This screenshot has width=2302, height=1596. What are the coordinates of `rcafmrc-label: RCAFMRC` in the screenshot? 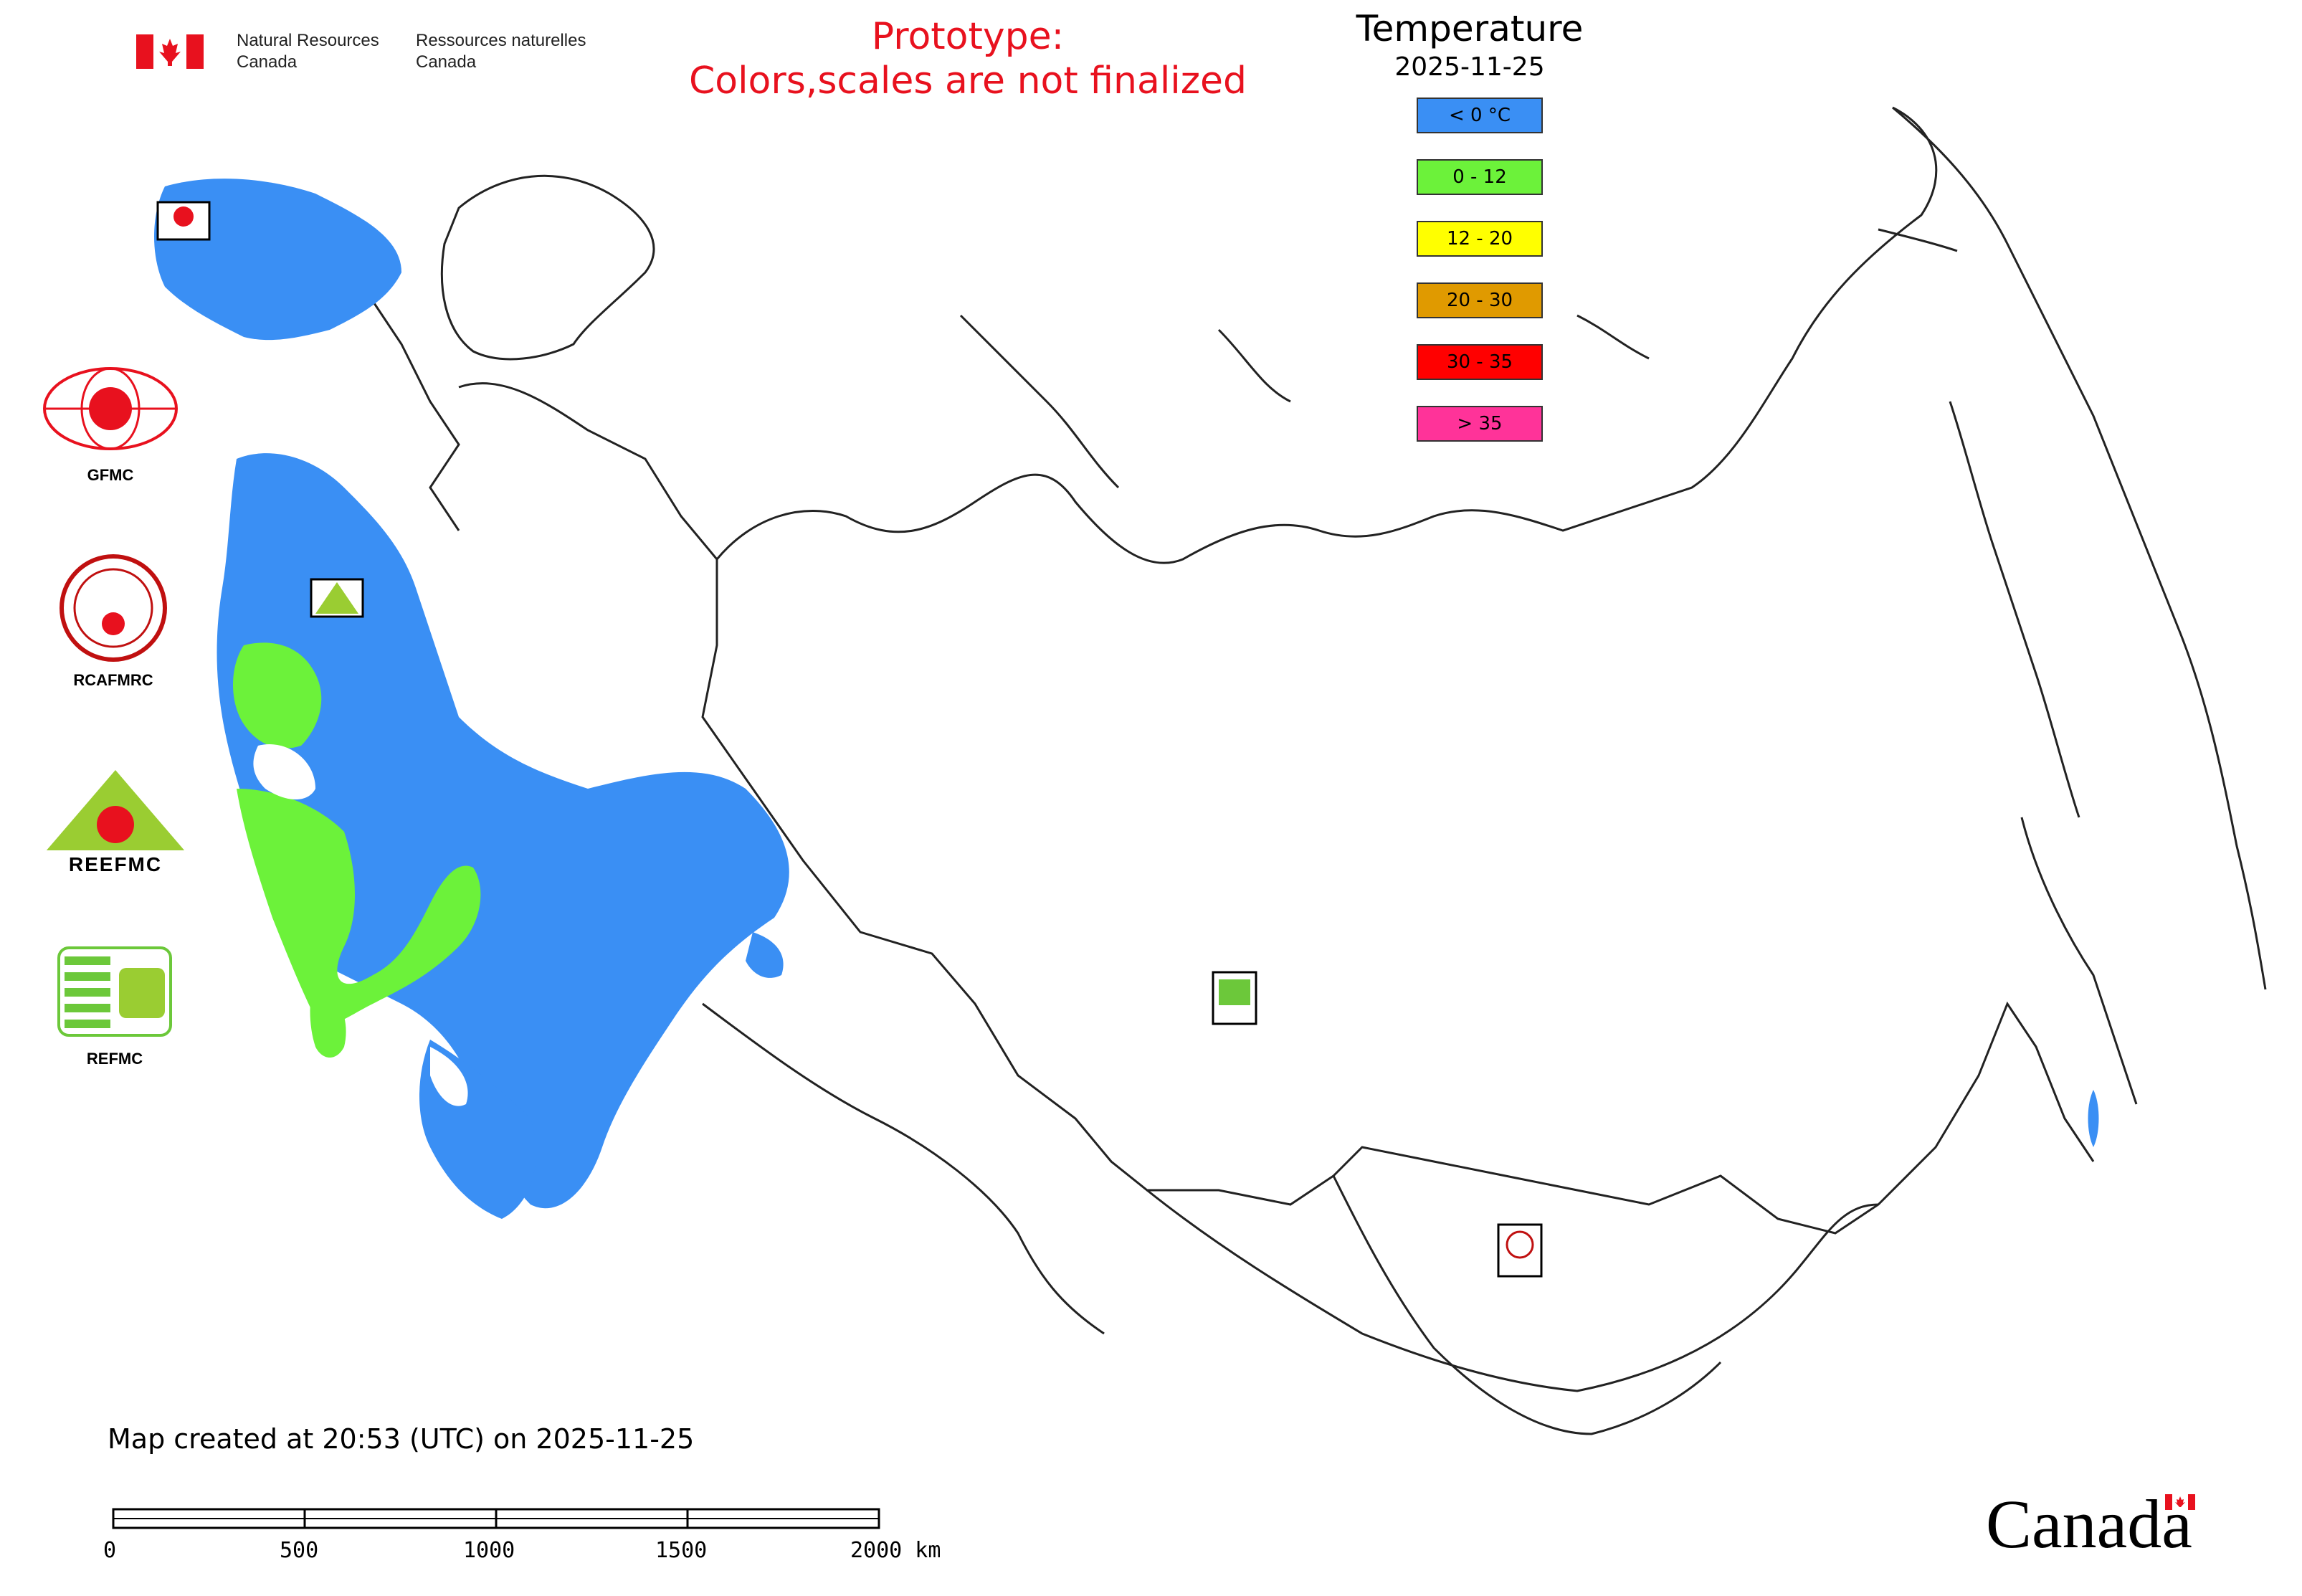 It's located at (113, 680).